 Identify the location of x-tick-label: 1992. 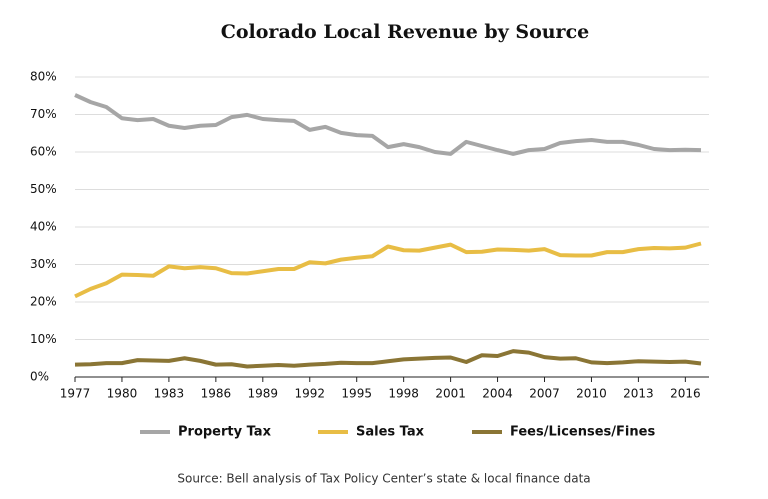
(309, 394).